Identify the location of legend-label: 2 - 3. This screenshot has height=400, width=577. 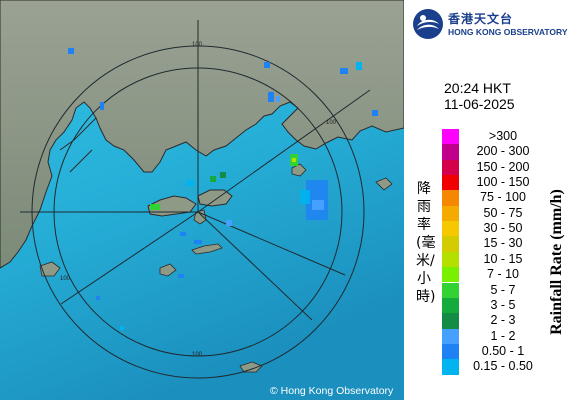
(503, 320).